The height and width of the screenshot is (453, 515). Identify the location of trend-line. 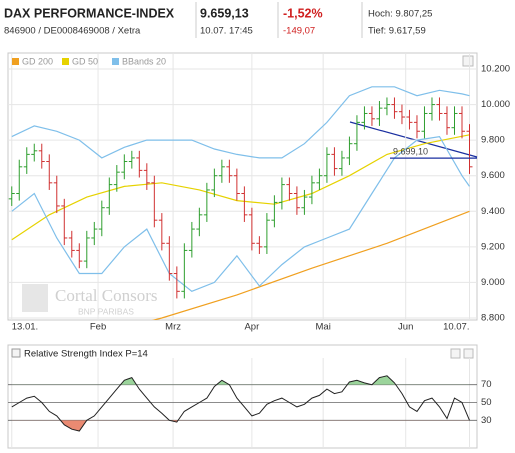
(413, 139).